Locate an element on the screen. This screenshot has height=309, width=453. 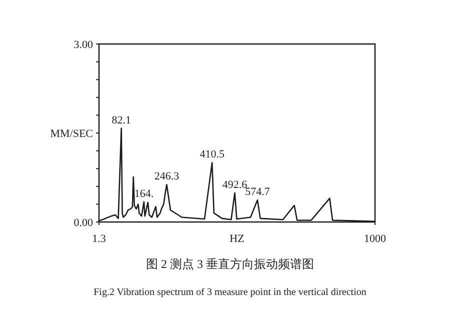
title: 图 2 测点 3 垂直方向振动频谱图 is located at coordinates (230, 264).